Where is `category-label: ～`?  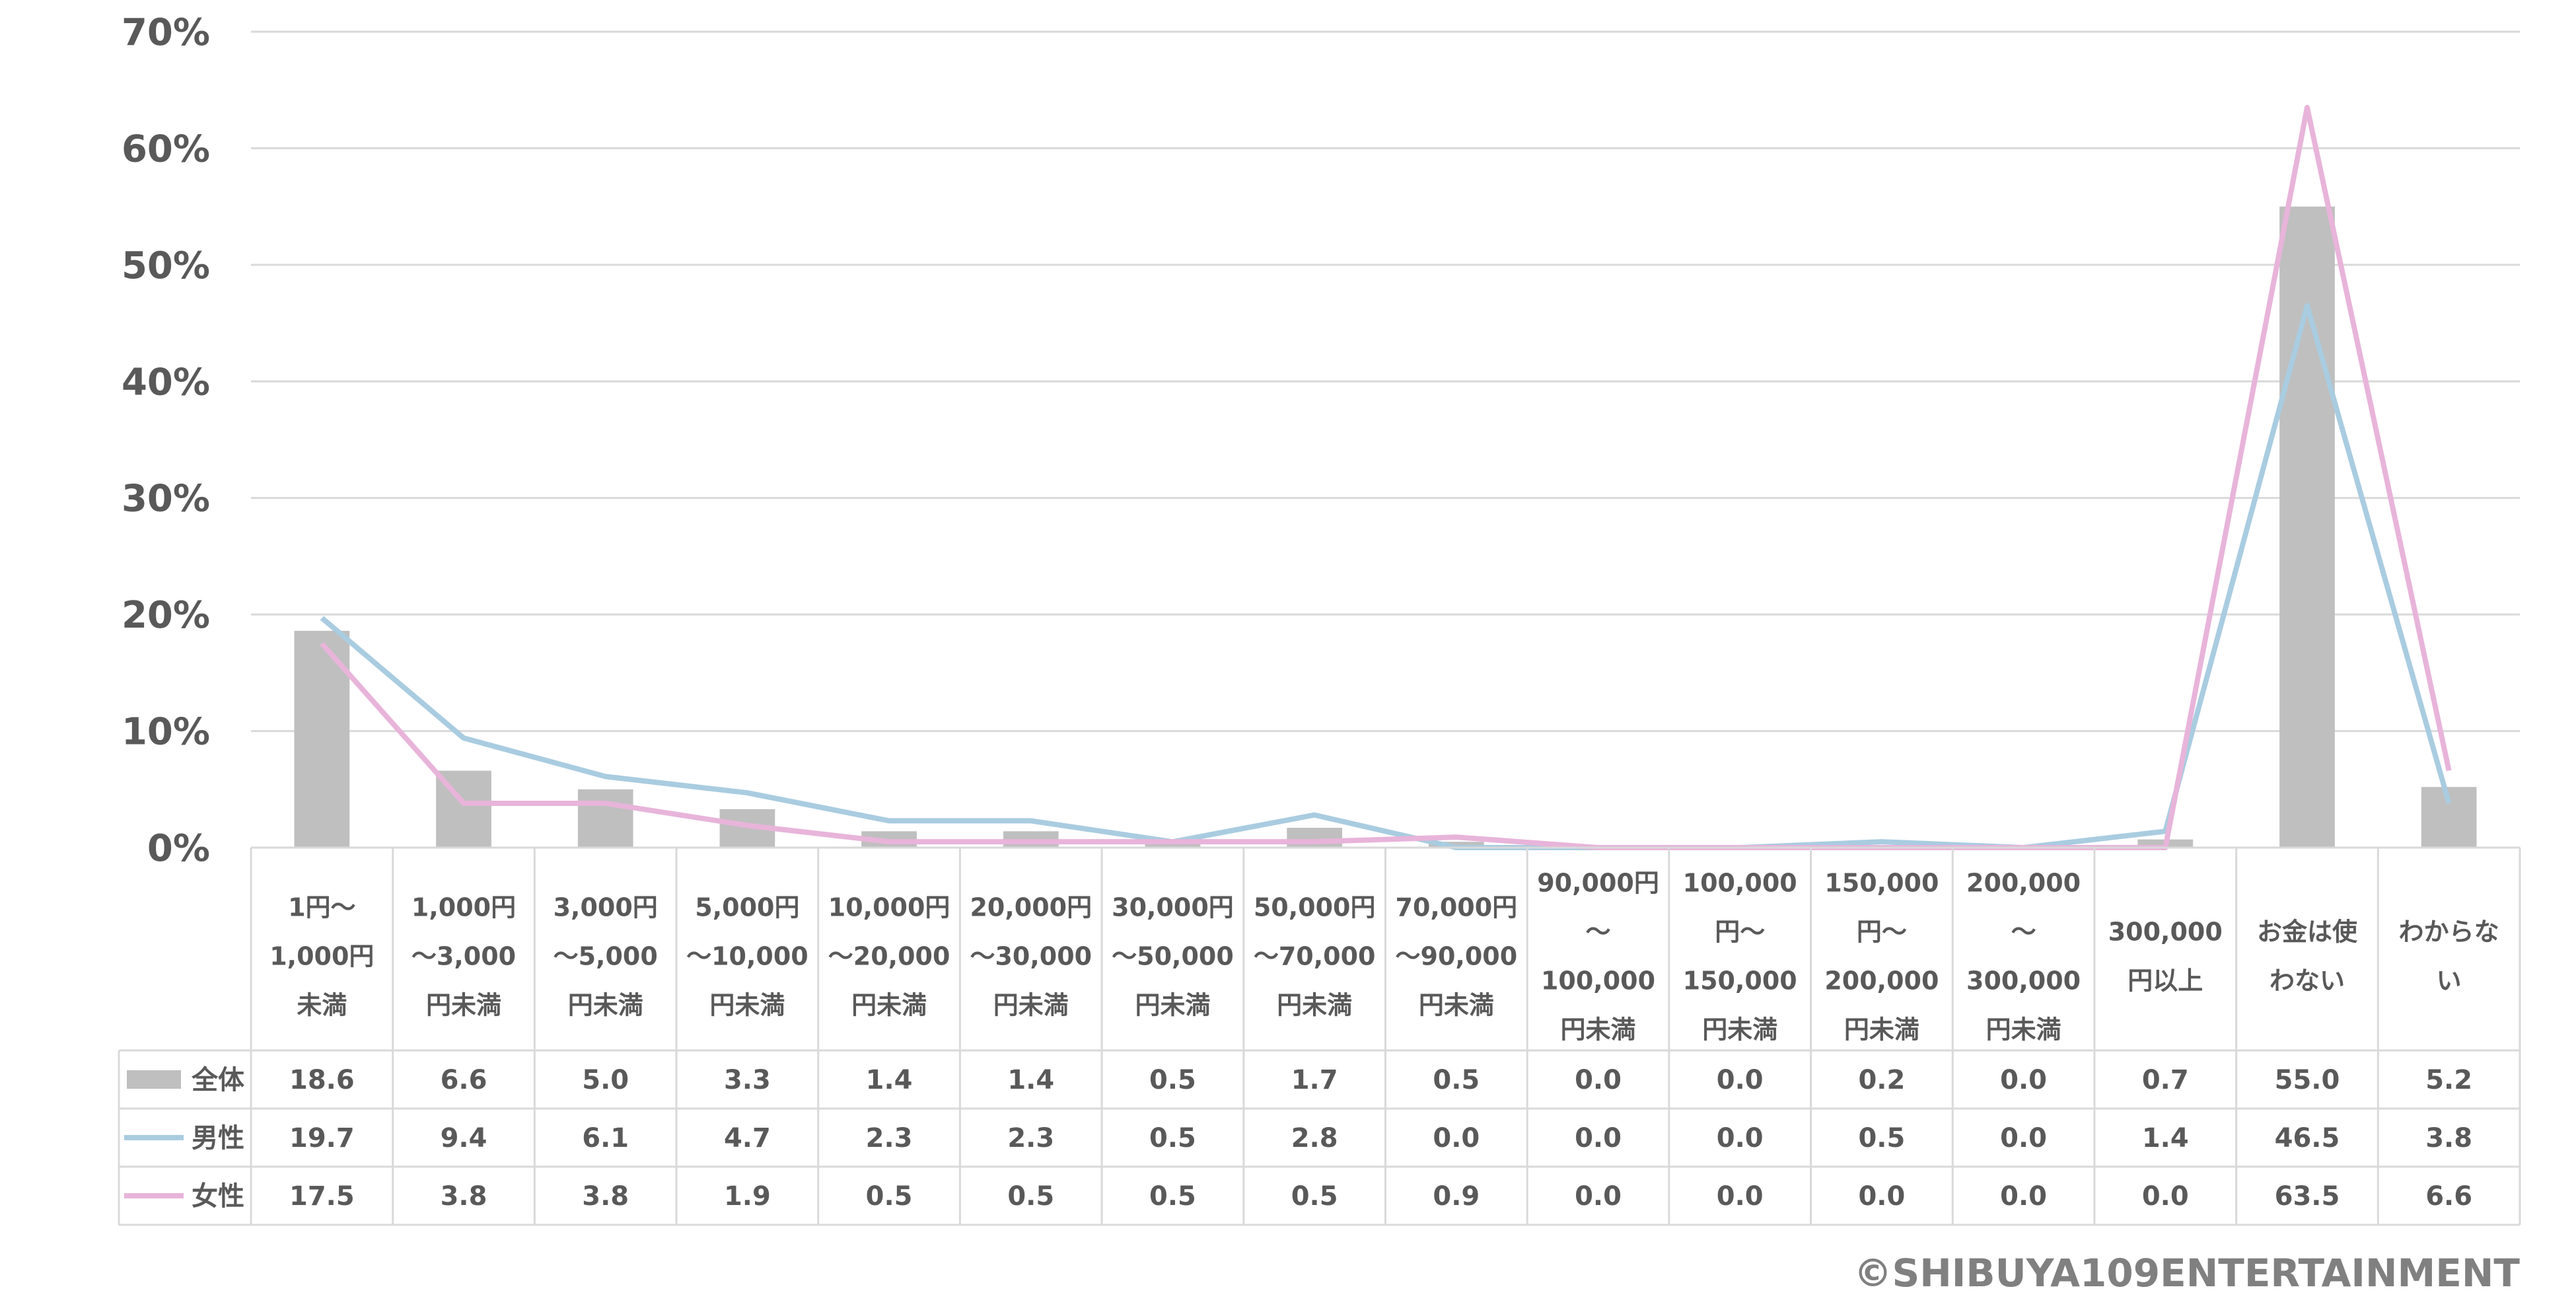
category-label: ～ is located at coordinates (1599, 932).